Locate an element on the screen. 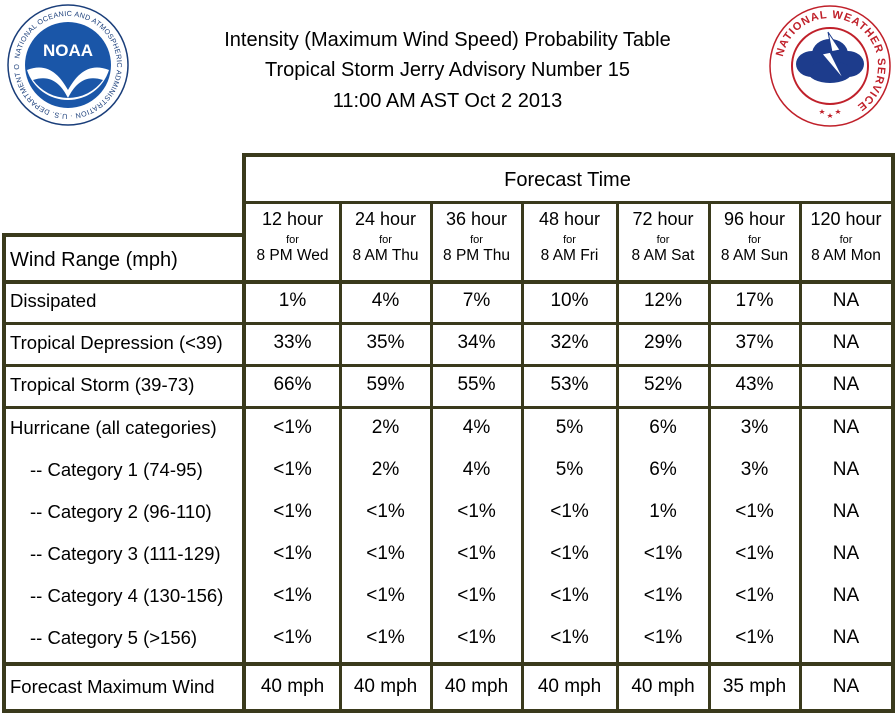 This screenshot has height=716, width=895. table-border-bottom is located at coordinates (447, 711).